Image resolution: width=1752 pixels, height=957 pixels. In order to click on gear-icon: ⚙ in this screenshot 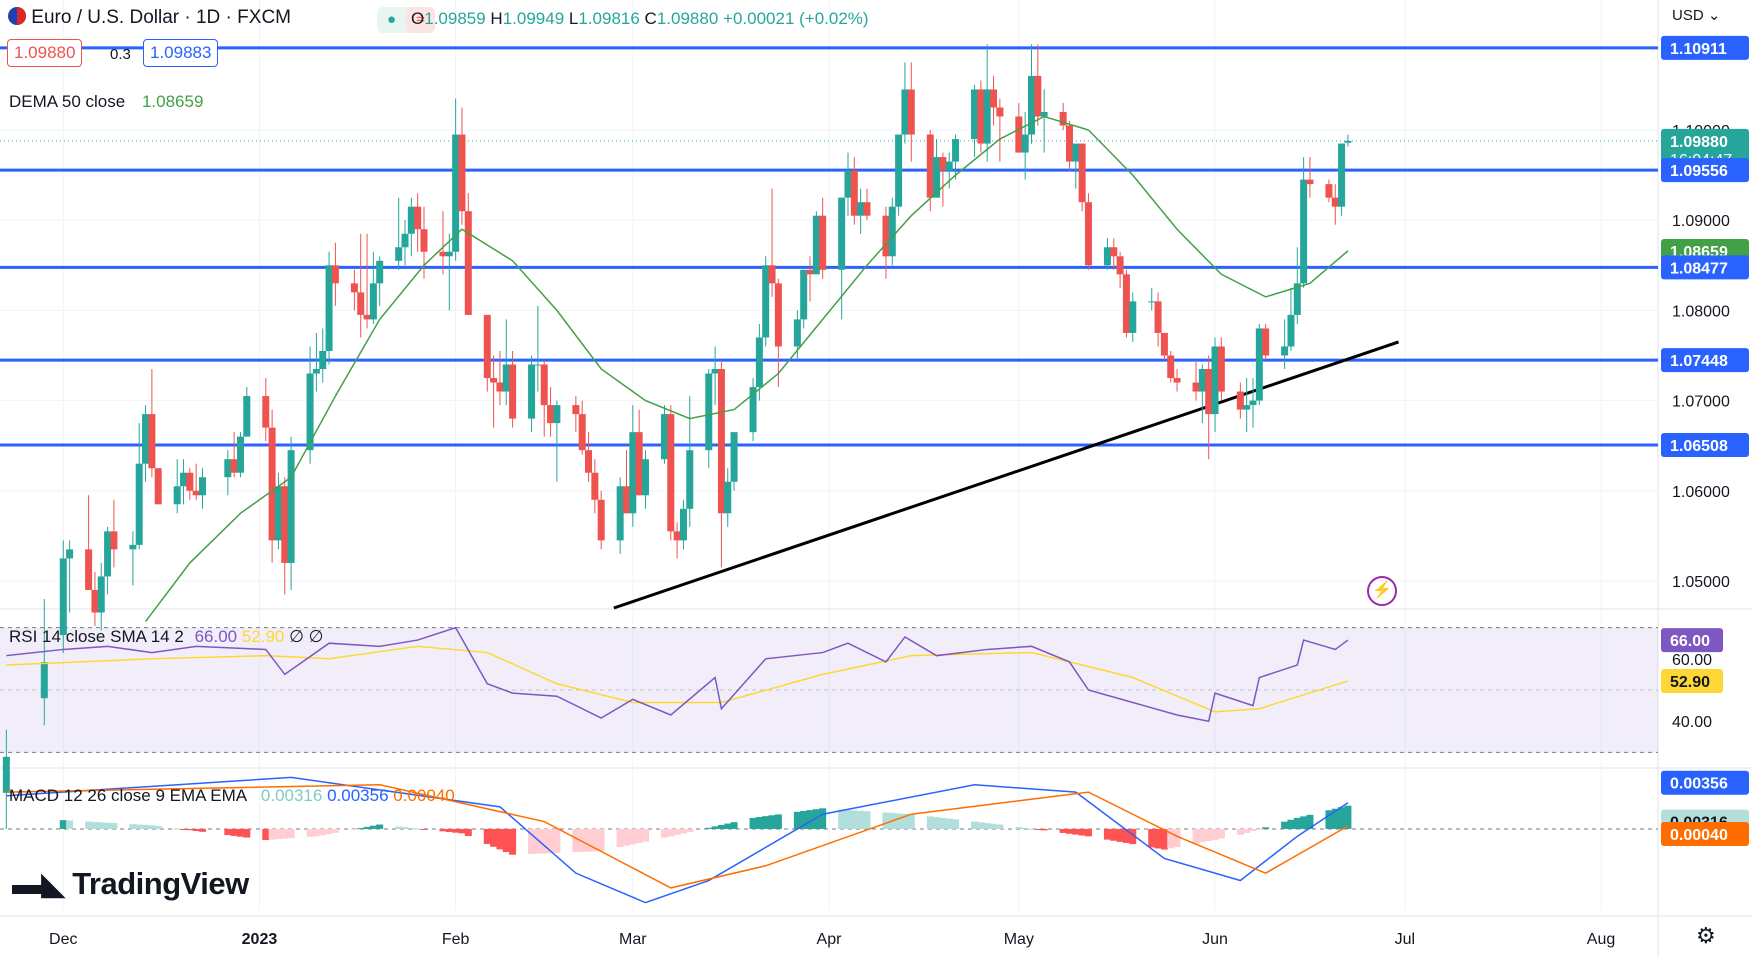, I will do `click(1706, 935)`.